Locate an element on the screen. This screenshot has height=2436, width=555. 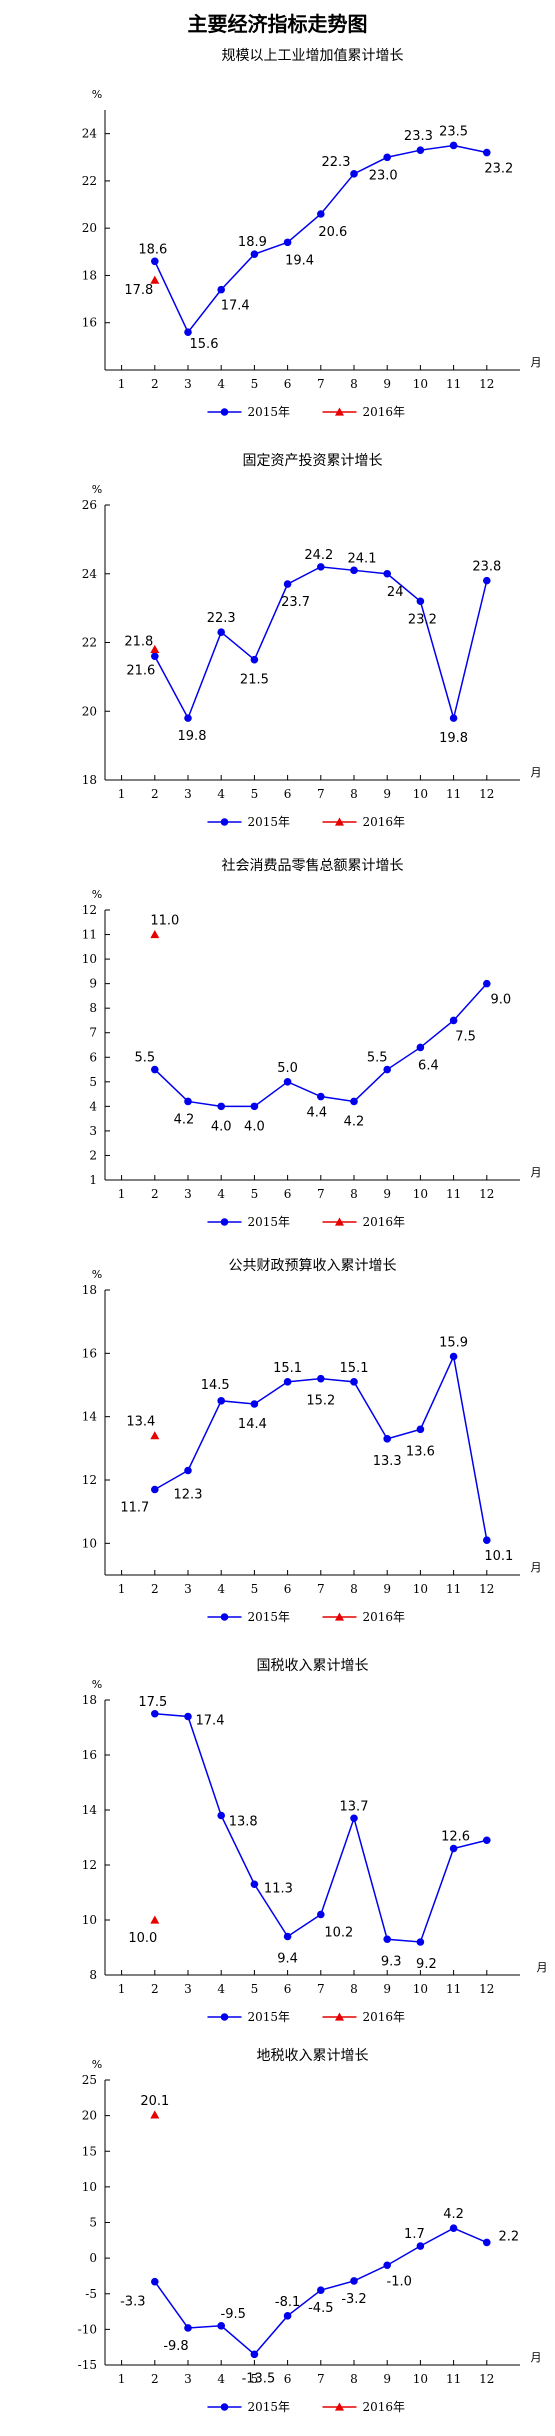
series-2015-data-label: 15.1 is located at coordinates (287, 1368).